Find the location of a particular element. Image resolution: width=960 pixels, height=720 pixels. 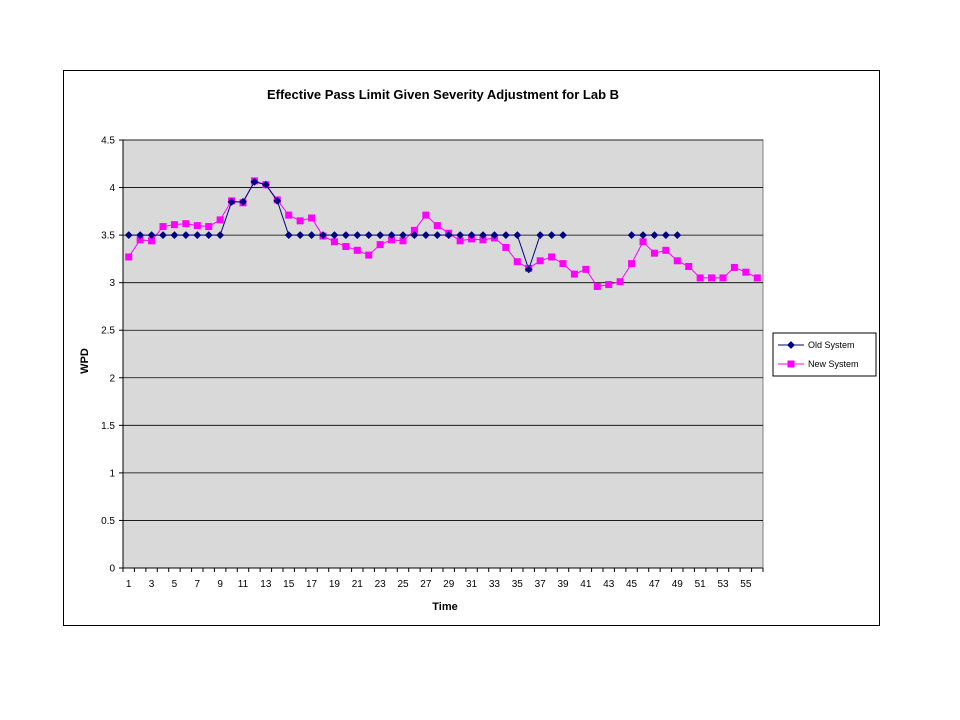

x-tick-label: 55 is located at coordinates (746, 584).